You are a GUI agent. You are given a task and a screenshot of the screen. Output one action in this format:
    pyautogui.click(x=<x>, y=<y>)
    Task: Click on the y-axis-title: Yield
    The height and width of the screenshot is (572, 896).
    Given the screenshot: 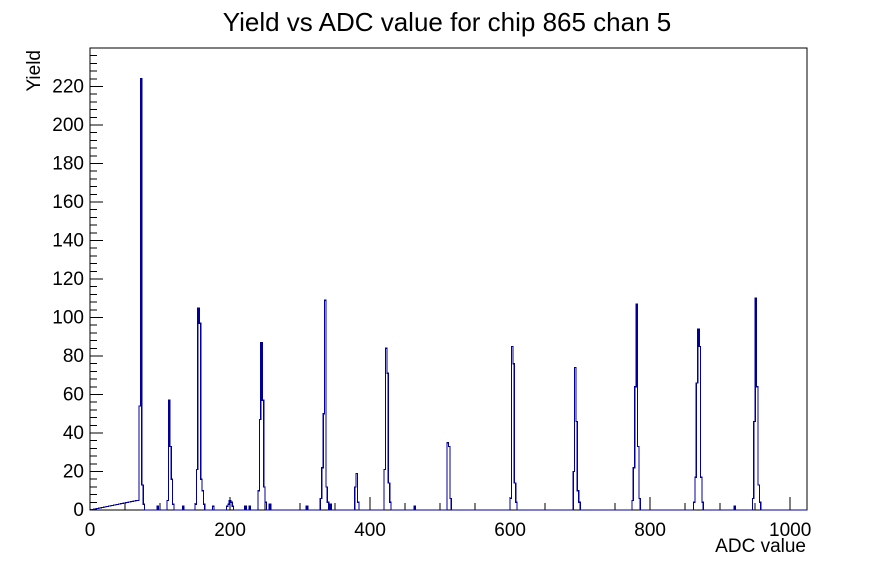 What is the action you would take?
    pyautogui.click(x=34, y=71)
    